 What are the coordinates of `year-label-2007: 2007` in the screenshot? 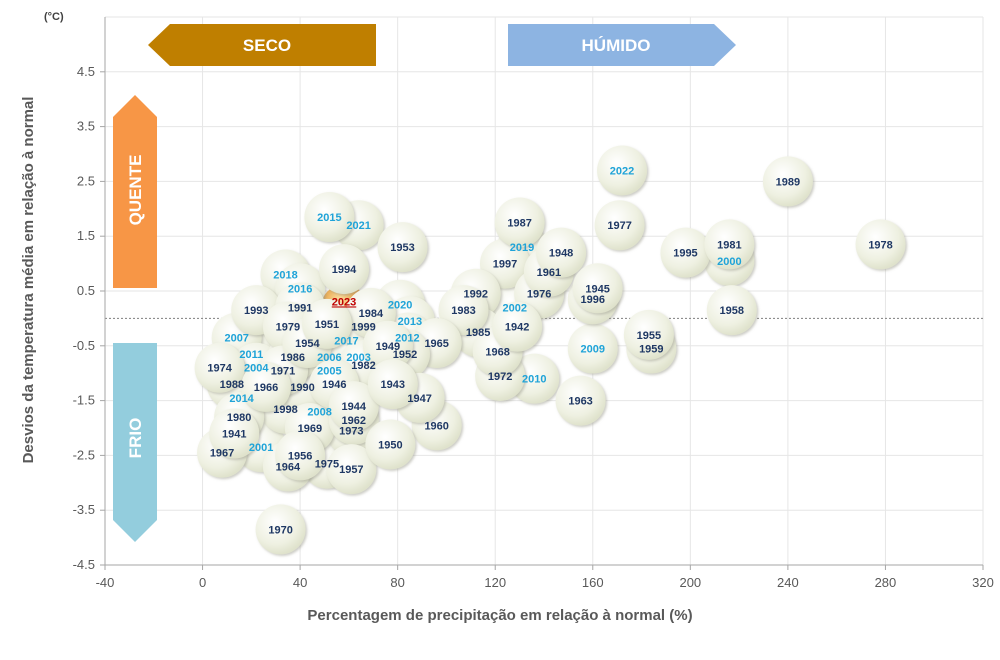 It's located at (236, 339).